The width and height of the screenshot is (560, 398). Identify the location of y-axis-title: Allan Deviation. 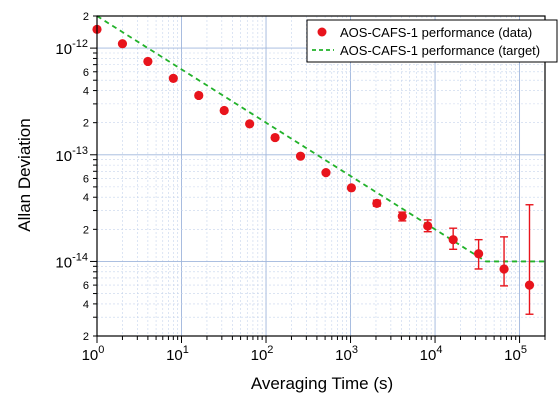
(24, 174).